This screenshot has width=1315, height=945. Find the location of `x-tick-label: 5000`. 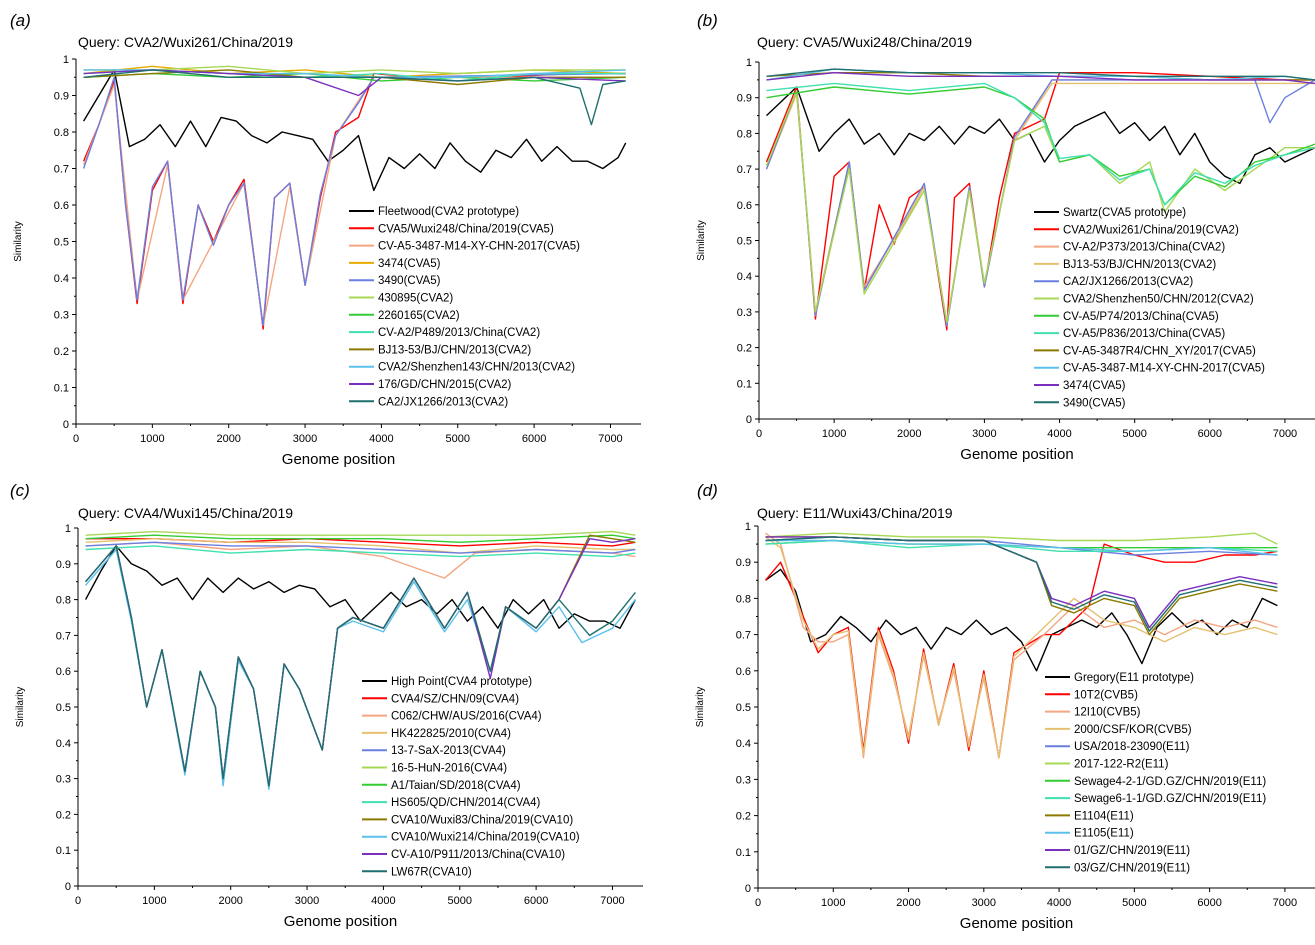

x-tick-label: 5000 is located at coordinates (460, 901).